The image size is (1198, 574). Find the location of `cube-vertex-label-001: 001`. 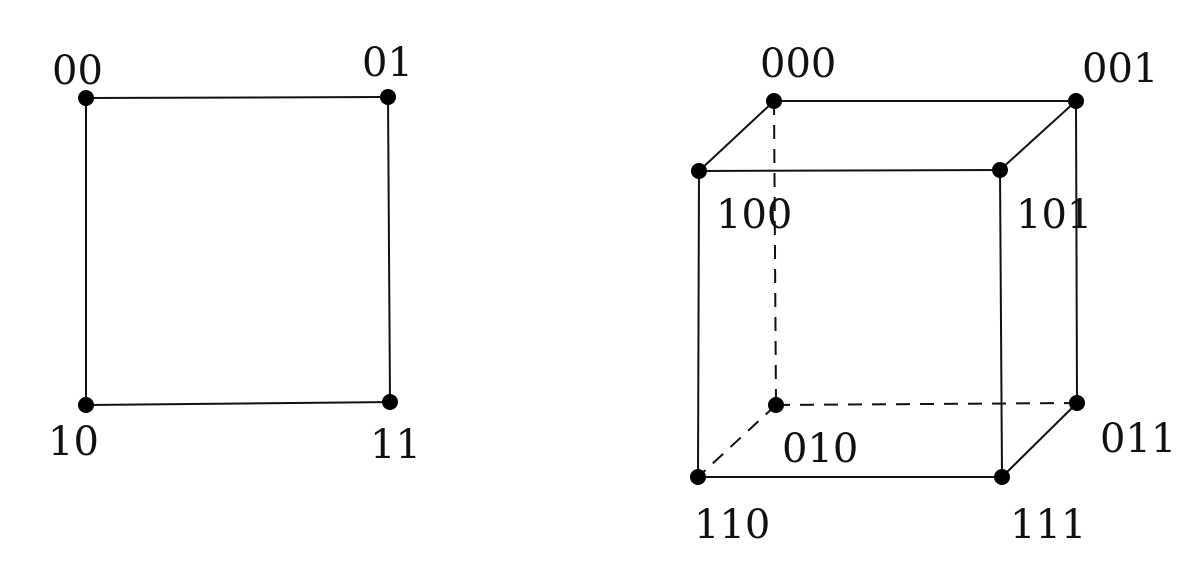

cube-vertex-label-001: 001 is located at coordinates (1120, 69).